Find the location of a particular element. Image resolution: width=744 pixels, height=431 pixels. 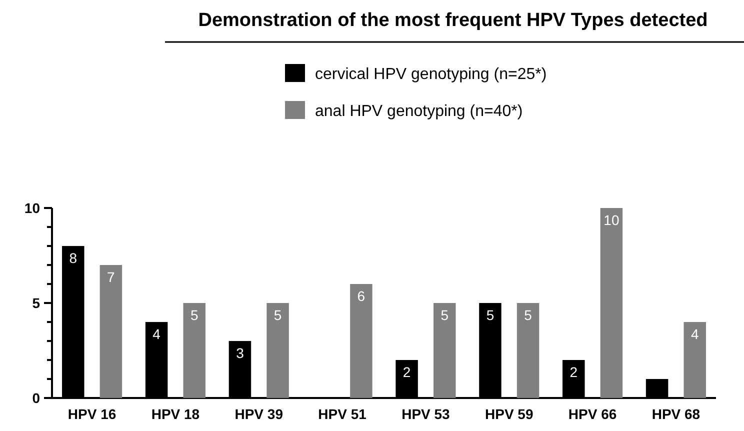

x-tick-label: HPV 53 is located at coordinates (426, 414).